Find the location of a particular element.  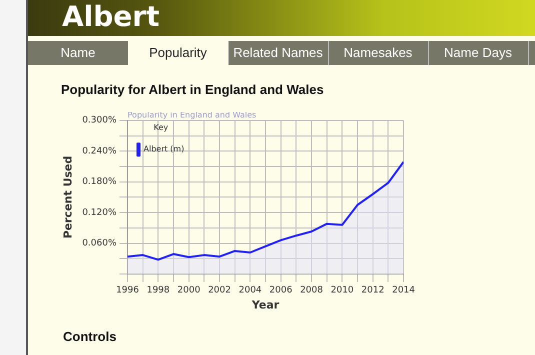

x-tick-label: 1998 is located at coordinates (158, 291).